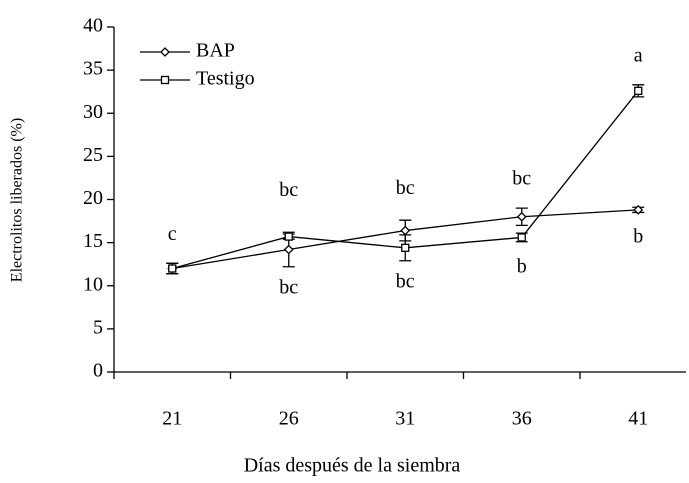 This screenshot has height=483, width=689. I want to click on y-tick-label: 40, so click(93, 26).